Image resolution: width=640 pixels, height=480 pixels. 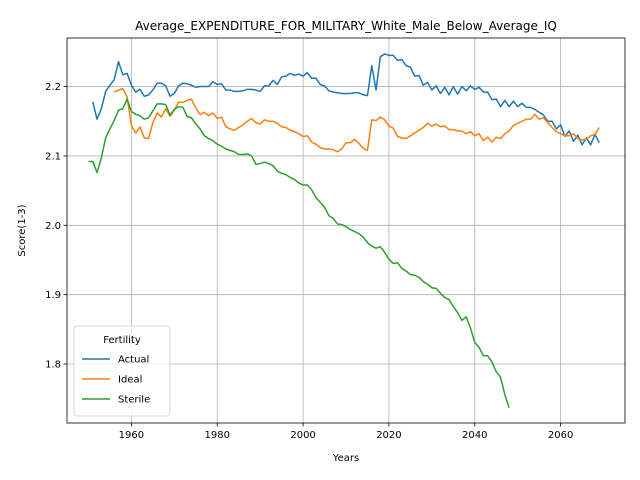 What do you see at coordinates (122, 340) in the screenshot?
I see `legend-title: Fertility` at bounding box center [122, 340].